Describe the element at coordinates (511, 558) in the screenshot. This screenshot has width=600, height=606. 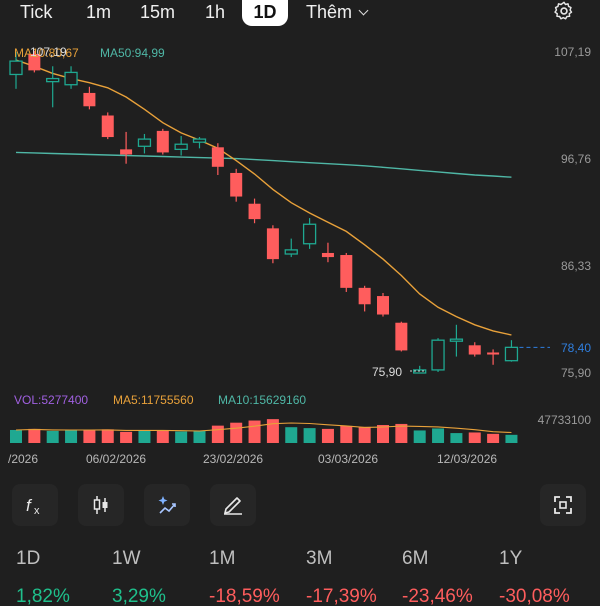
I see `range-1y: 1Y` at that location.